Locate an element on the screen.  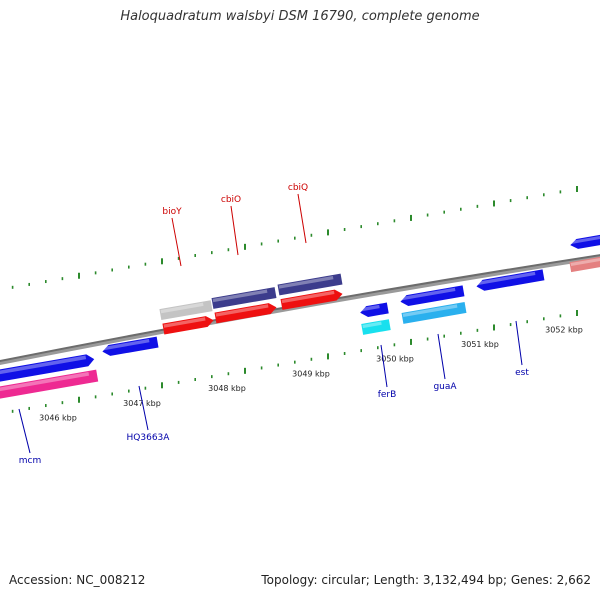
gene-blue-edge is located at coordinates (584, 241).